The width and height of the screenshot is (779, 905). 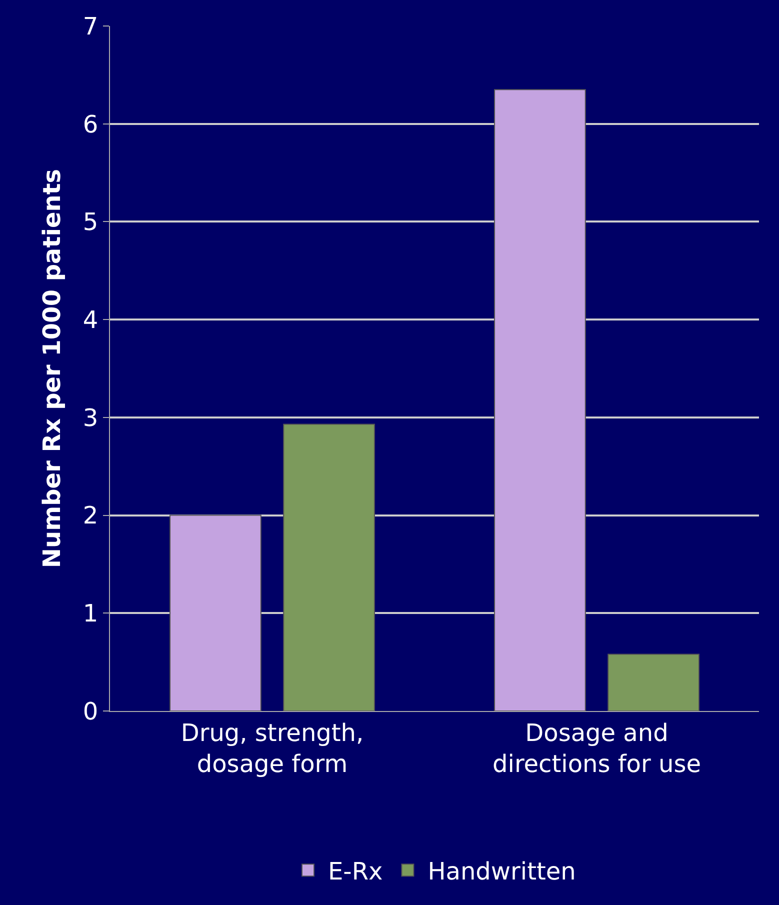 I want to click on legend-label: E-Rx, so click(x=355, y=871).